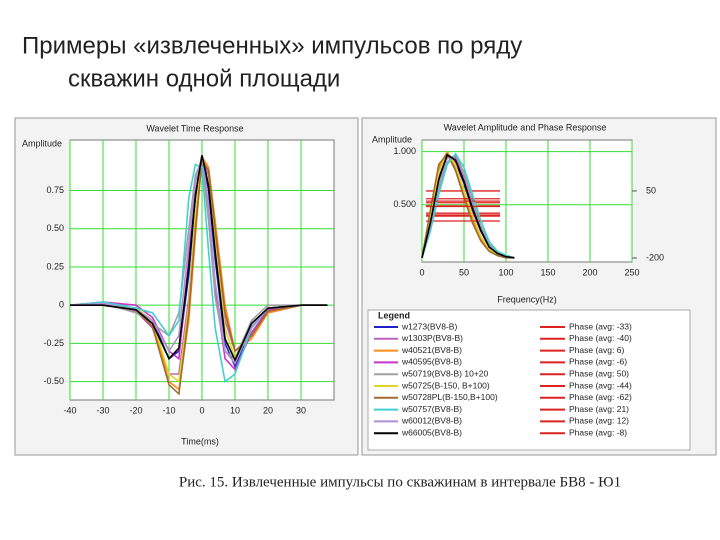  What do you see at coordinates (235, 410) in the screenshot?
I see `x-tick-label: 10` at bounding box center [235, 410].